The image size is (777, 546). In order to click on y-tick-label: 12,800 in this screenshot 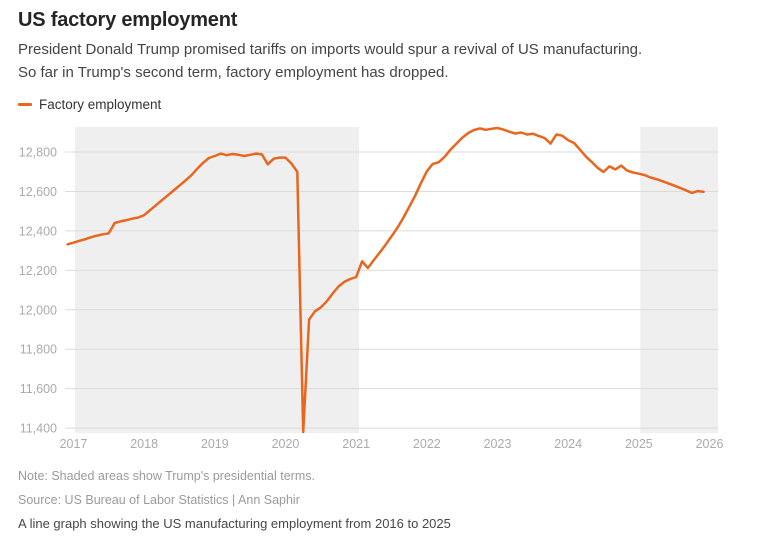, I will do `click(38, 153)`.